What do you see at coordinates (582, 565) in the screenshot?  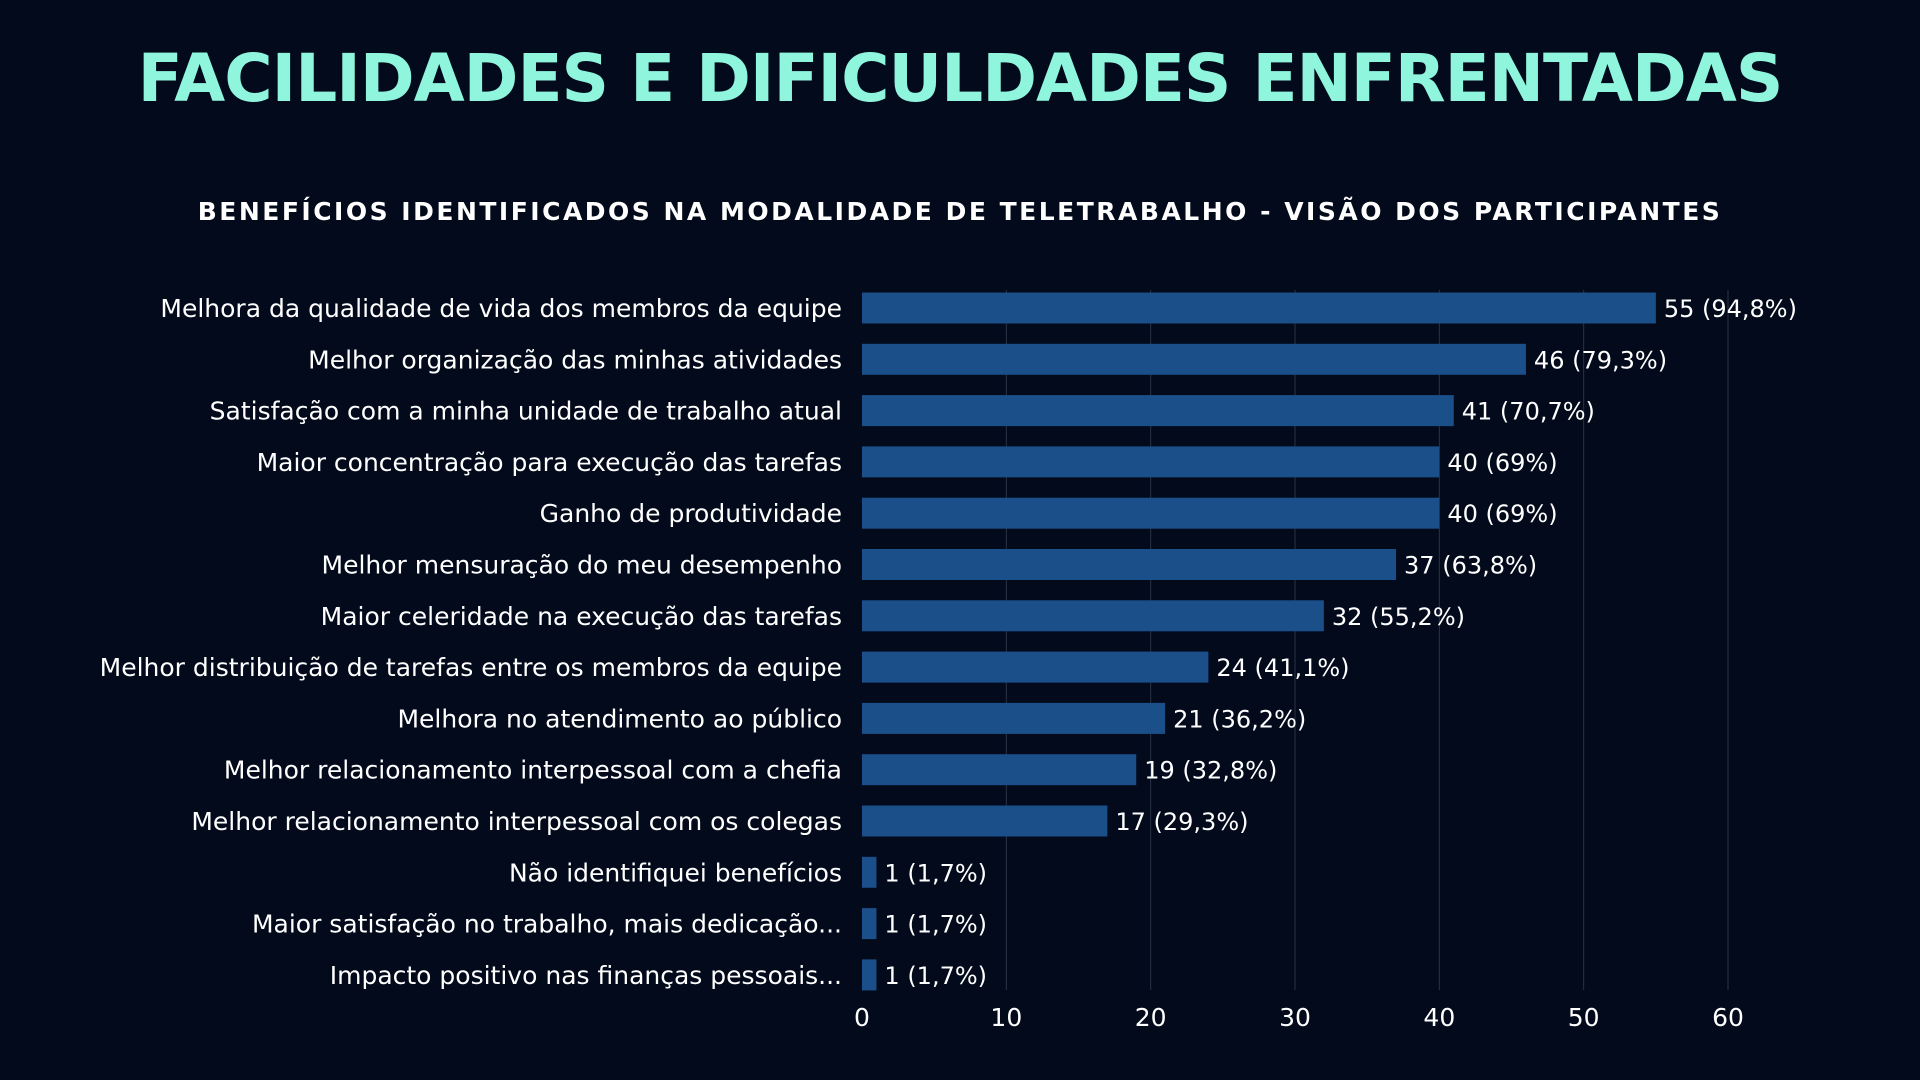 I see `category-label: Melhor mensuração do meu desempenho` at bounding box center [582, 565].